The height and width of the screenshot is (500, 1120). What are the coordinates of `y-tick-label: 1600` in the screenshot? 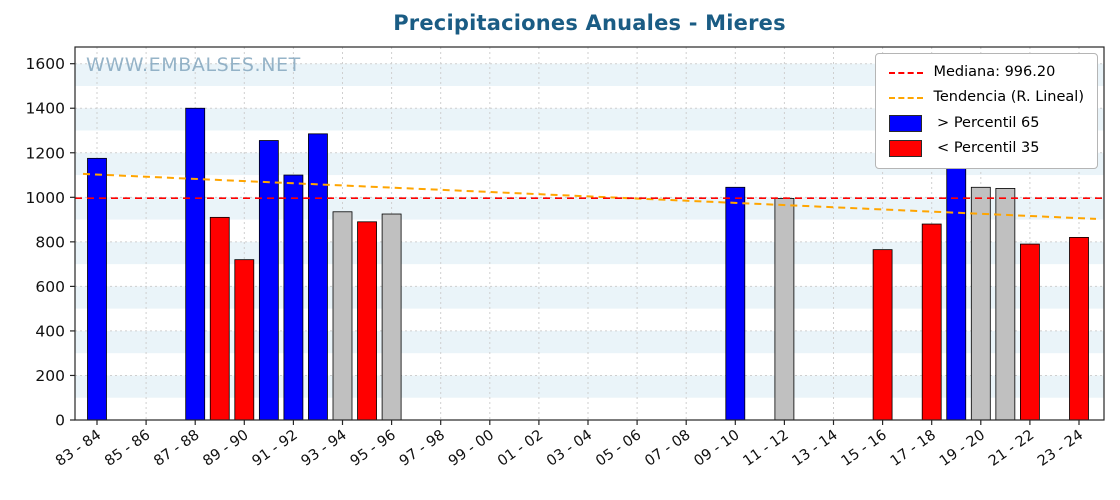 It's located at (45, 64).